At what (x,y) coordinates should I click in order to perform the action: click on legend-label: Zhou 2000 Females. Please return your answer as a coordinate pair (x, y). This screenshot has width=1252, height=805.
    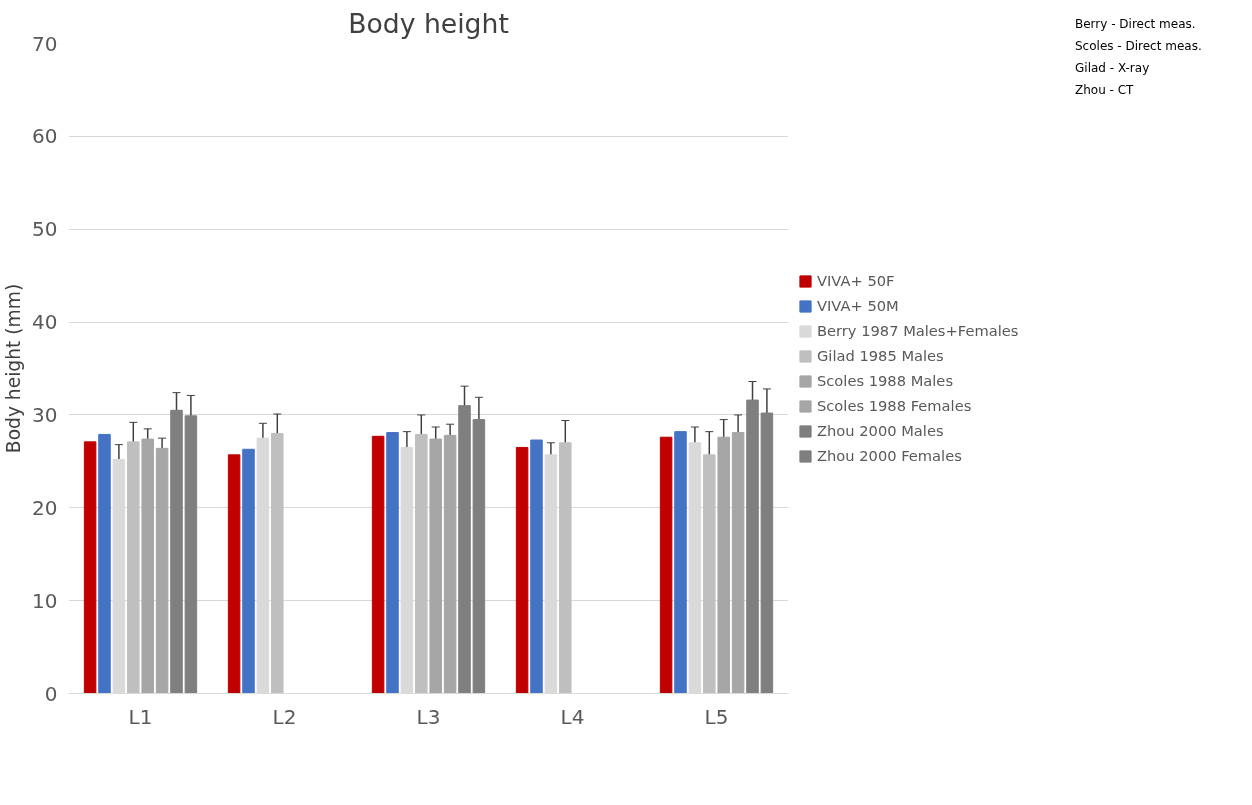
    Looking at the image, I should click on (889, 455).